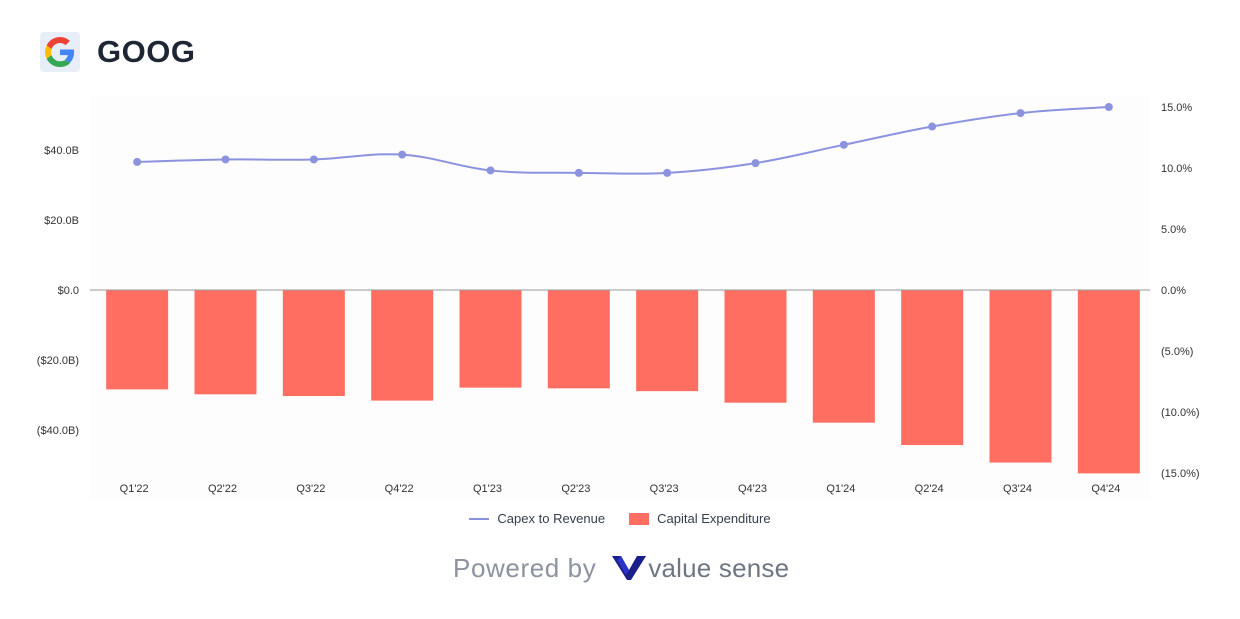 The image size is (1240, 619). What do you see at coordinates (629, 568) in the screenshot?
I see `valuesense-v-icon` at bounding box center [629, 568].